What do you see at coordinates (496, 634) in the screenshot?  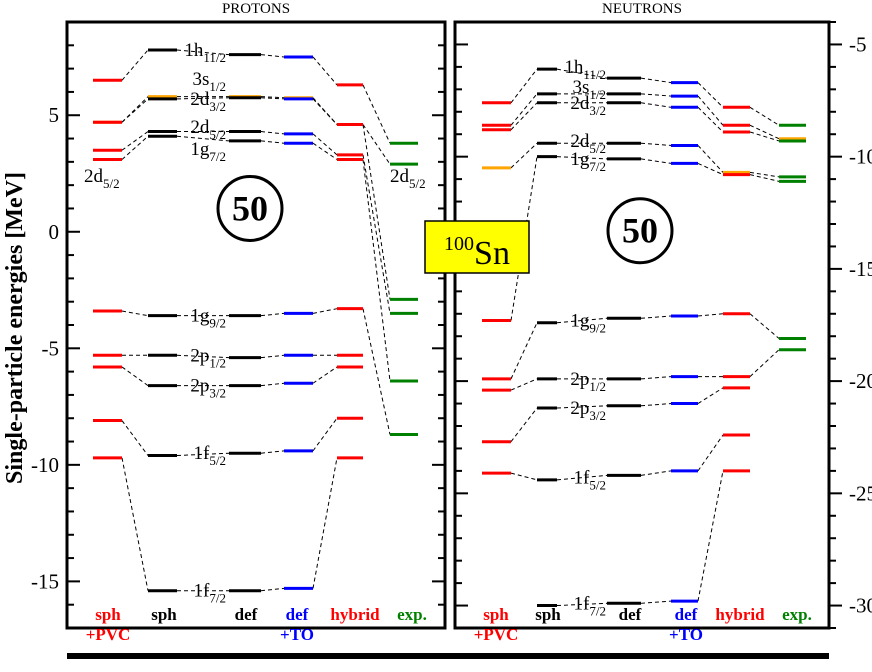 I see `neutrons-column-label: +PVC` at bounding box center [496, 634].